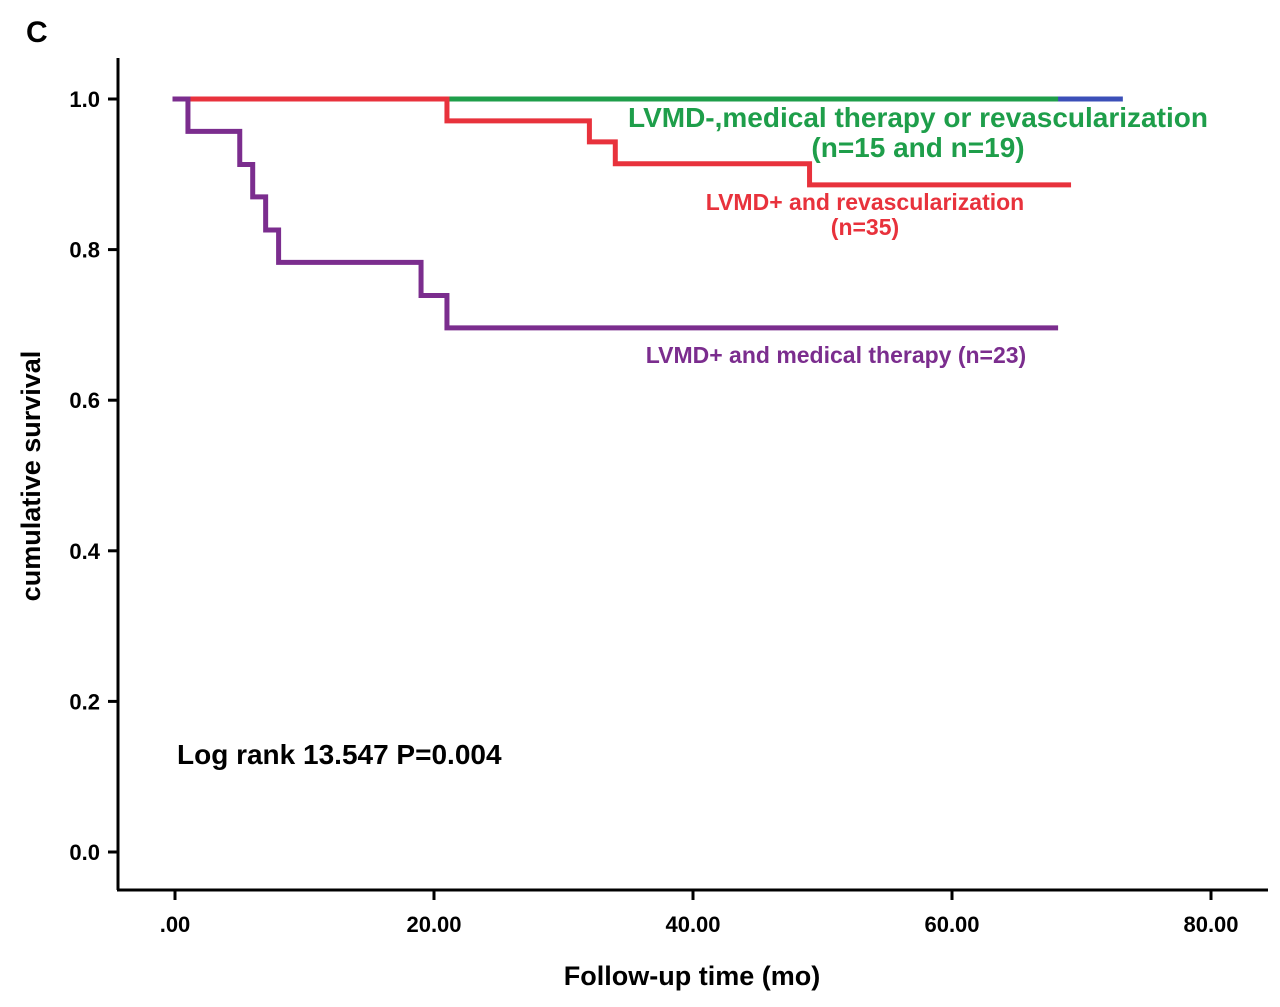 The width and height of the screenshot is (1280, 1007). Describe the element at coordinates (628, 142) in the screenshot. I see `series-red-line` at that location.